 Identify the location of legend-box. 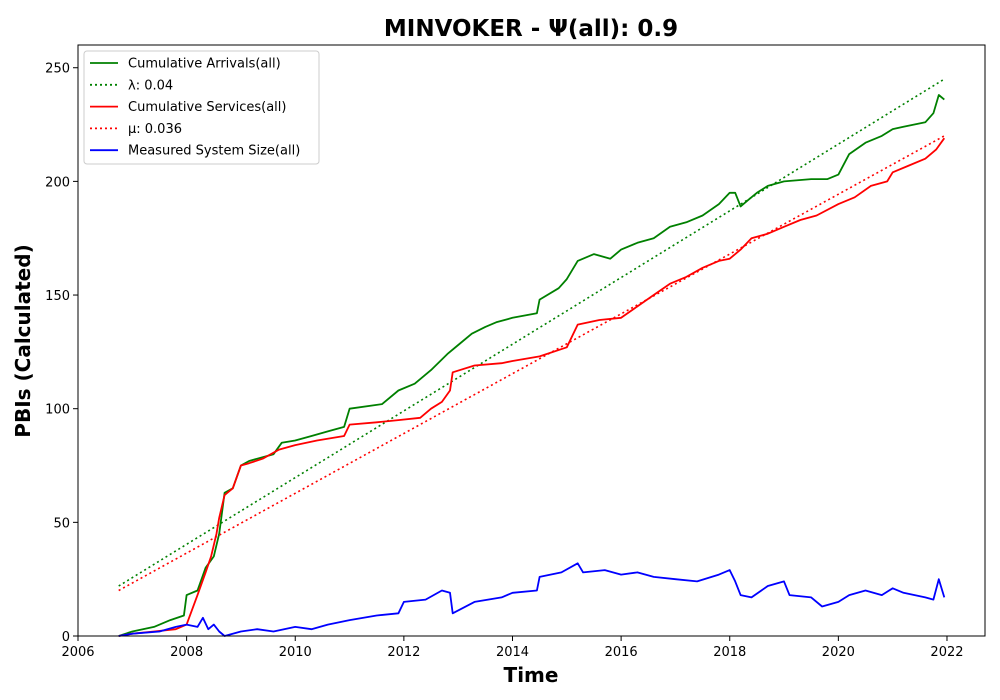
(201, 107).